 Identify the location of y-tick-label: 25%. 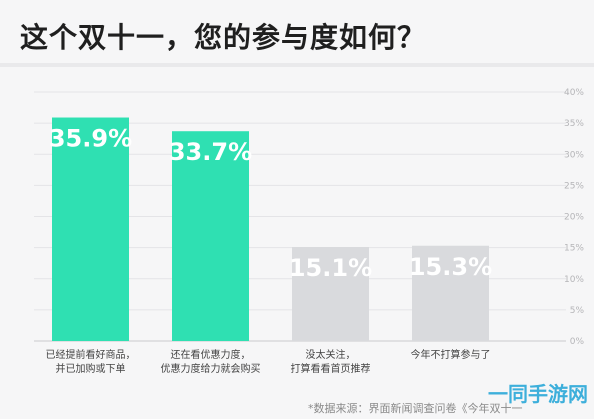
(574, 186).